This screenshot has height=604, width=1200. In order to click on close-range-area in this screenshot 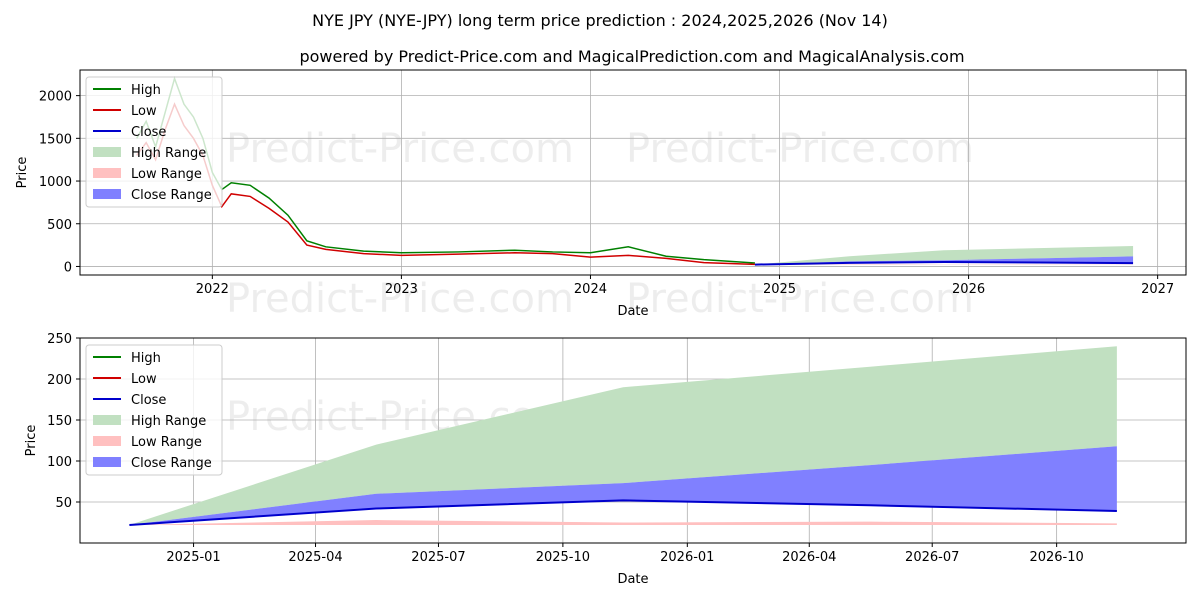, I will do `click(623, 485)`.